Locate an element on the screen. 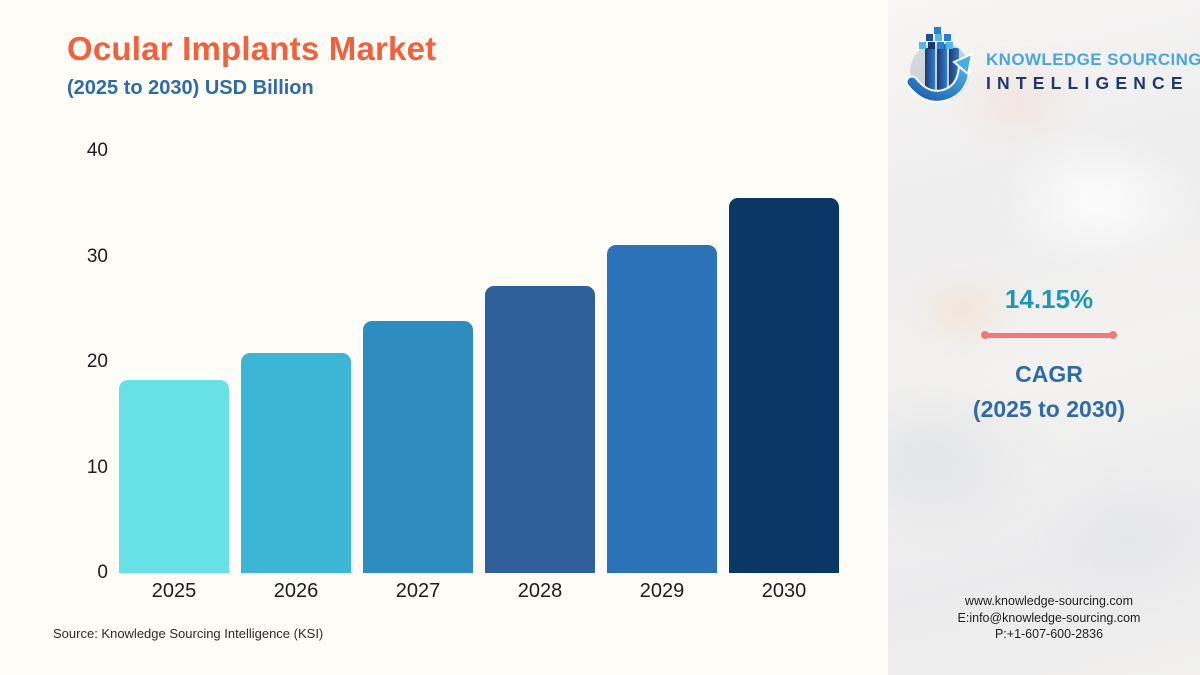  bar-2025 is located at coordinates (174, 476).